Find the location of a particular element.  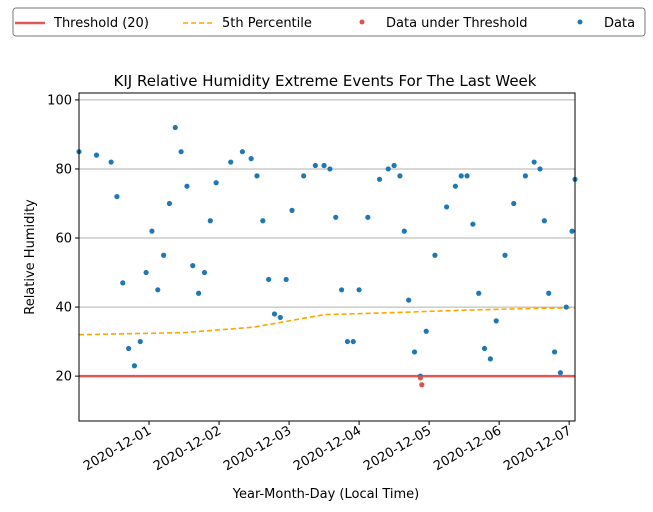

y-tick-label: 80 is located at coordinates (63, 169).